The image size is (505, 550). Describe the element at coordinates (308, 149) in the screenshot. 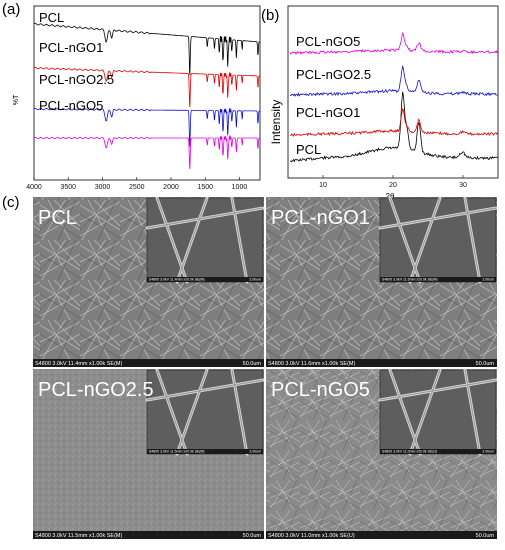

I see `xrd-legend-entry: PCL` at that location.